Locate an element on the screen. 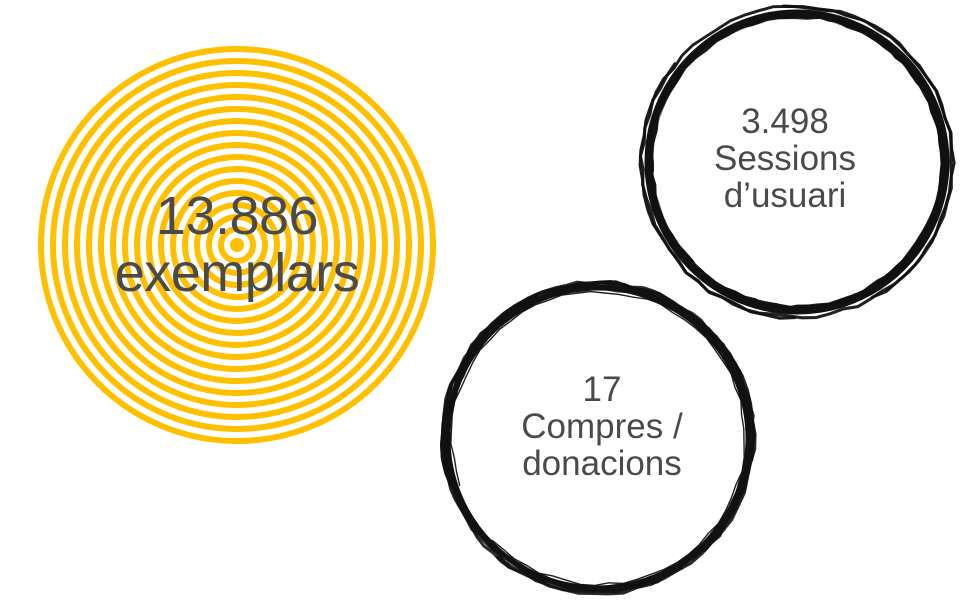 This screenshot has width=973, height=600. yellow-ring-center is located at coordinates (237, 245).